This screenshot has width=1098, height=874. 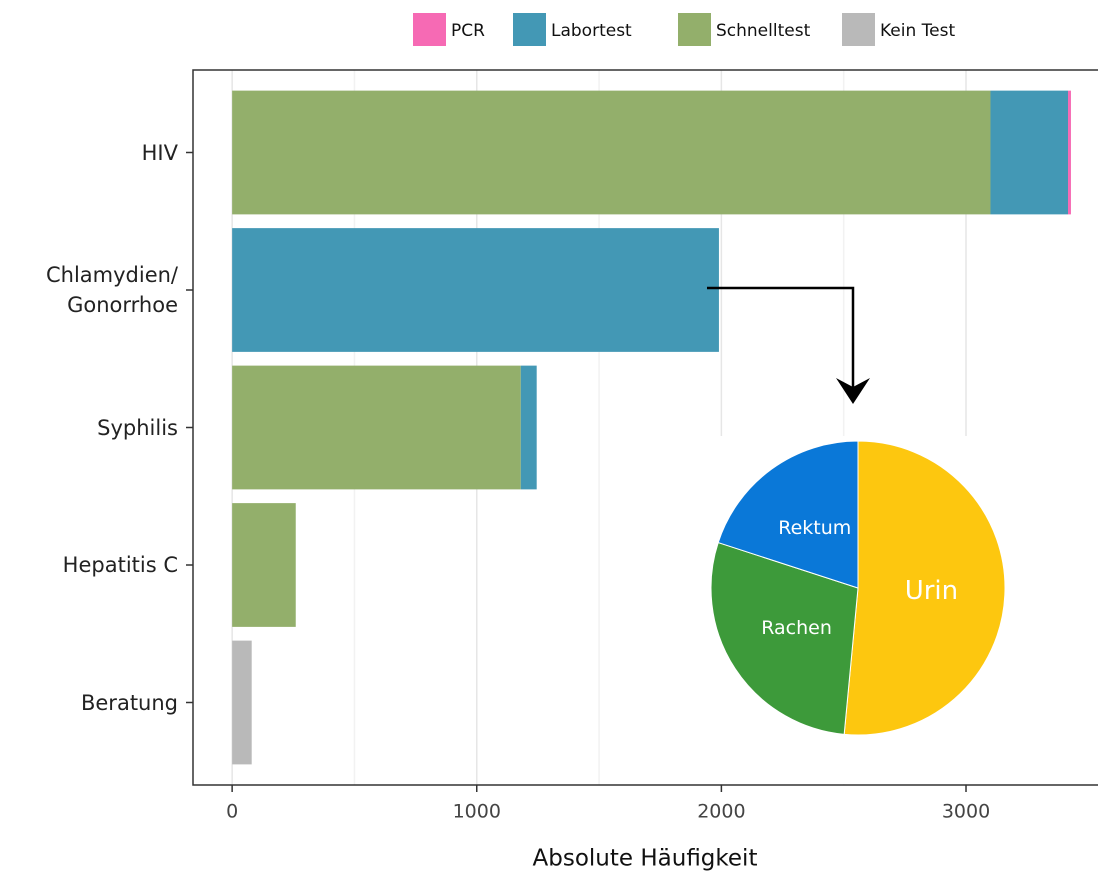 What do you see at coordinates (232, 812) in the screenshot?
I see `x-tick-label: 0` at bounding box center [232, 812].